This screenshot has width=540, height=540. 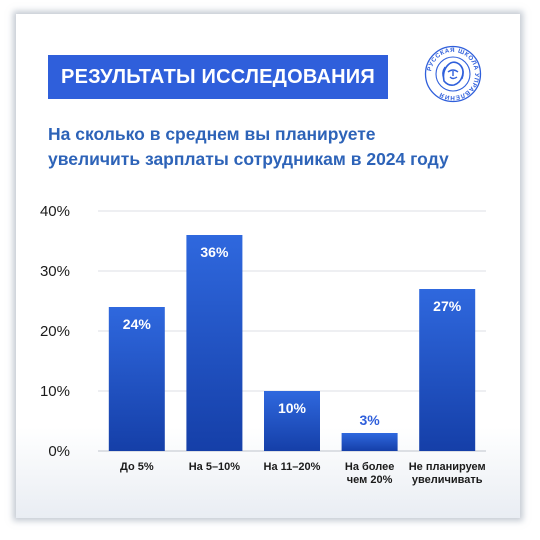 What do you see at coordinates (212, 134) in the screenshot?
I see `question-line-1: На сколько в среднем вы планируете` at bounding box center [212, 134].